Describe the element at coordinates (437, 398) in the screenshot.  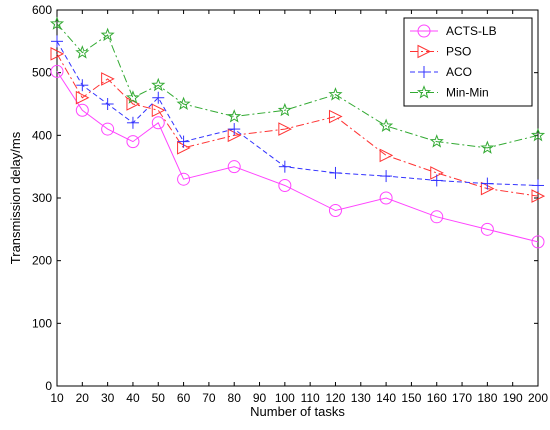
I see `x-tick-label: 160` at that location.